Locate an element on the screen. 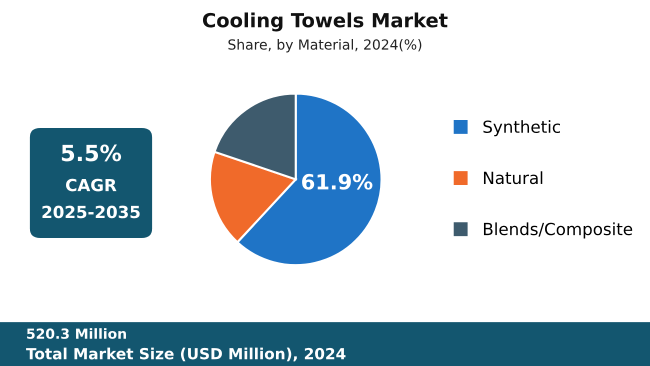  legend-label: Blends/Composite is located at coordinates (558, 230).